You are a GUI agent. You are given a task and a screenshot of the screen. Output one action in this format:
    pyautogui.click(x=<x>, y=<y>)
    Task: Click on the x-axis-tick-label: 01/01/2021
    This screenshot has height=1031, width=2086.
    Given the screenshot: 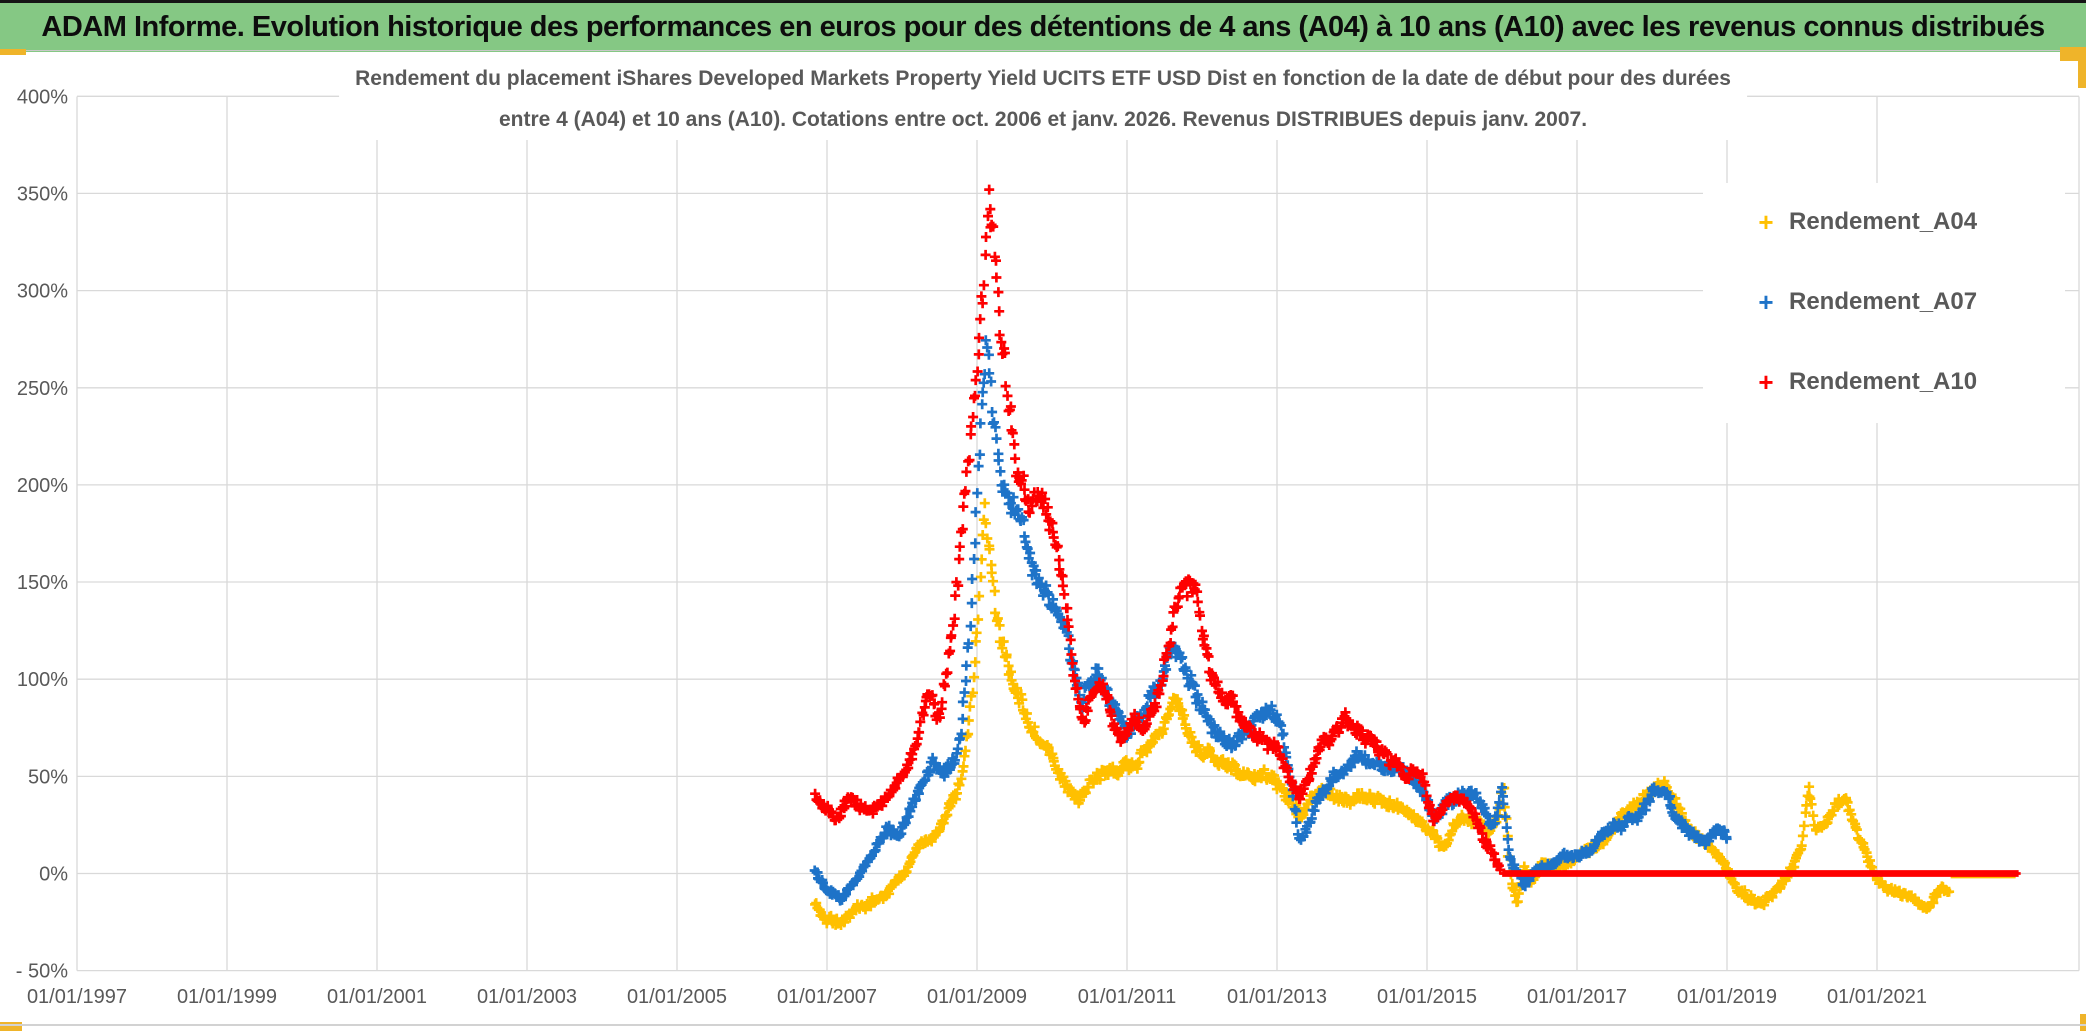 What is the action you would take?
    pyautogui.click(x=1877, y=997)
    